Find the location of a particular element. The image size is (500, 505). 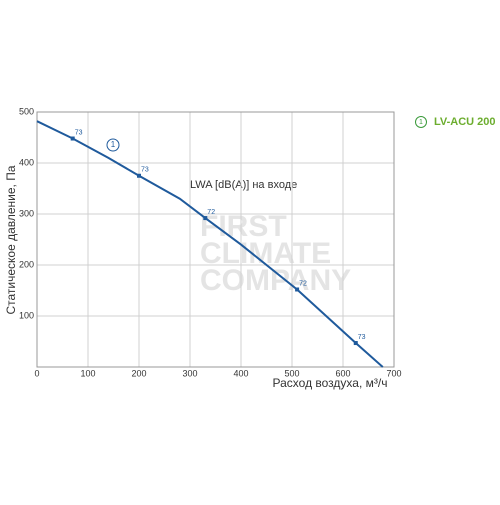

x-tick-label: 0 is located at coordinates (36, 373).